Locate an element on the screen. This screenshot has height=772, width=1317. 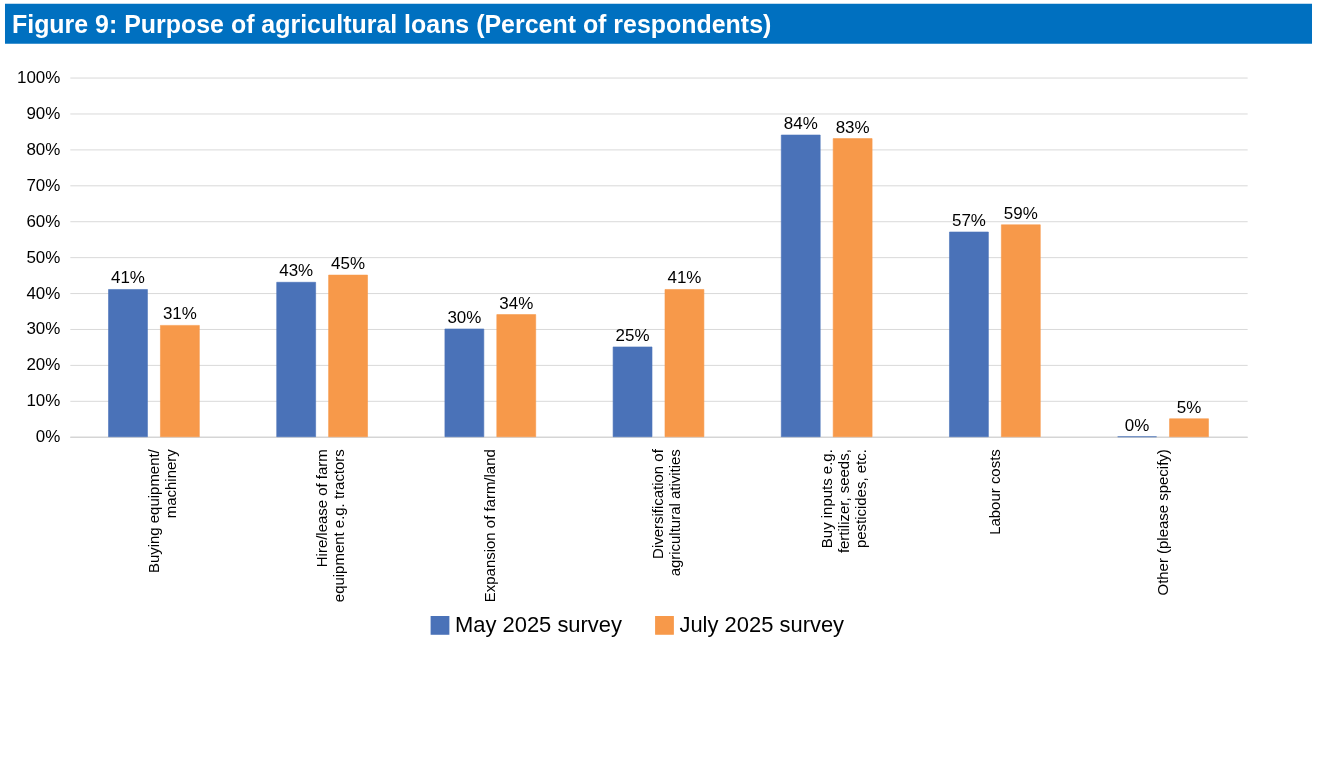
y-tick-label: 30% is located at coordinates (43, 329).